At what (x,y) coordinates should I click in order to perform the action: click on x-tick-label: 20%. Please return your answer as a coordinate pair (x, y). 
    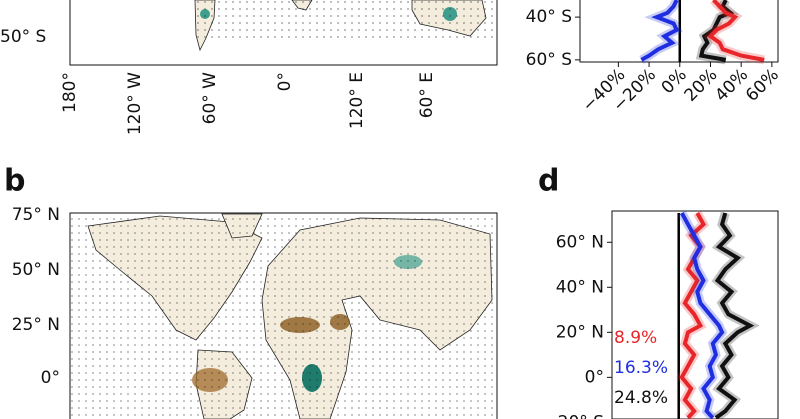
    Looking at the image, I should click on (701, 85).